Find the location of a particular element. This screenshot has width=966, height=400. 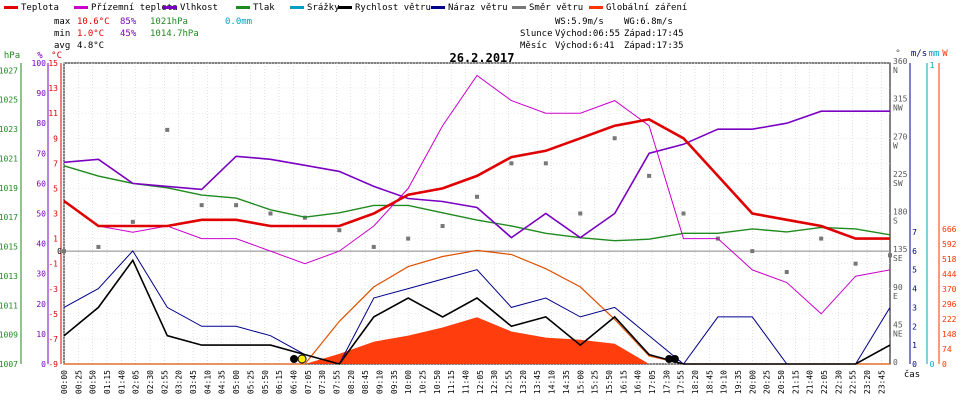

moon-label: Měsíc is located at coordinates (533, 46).